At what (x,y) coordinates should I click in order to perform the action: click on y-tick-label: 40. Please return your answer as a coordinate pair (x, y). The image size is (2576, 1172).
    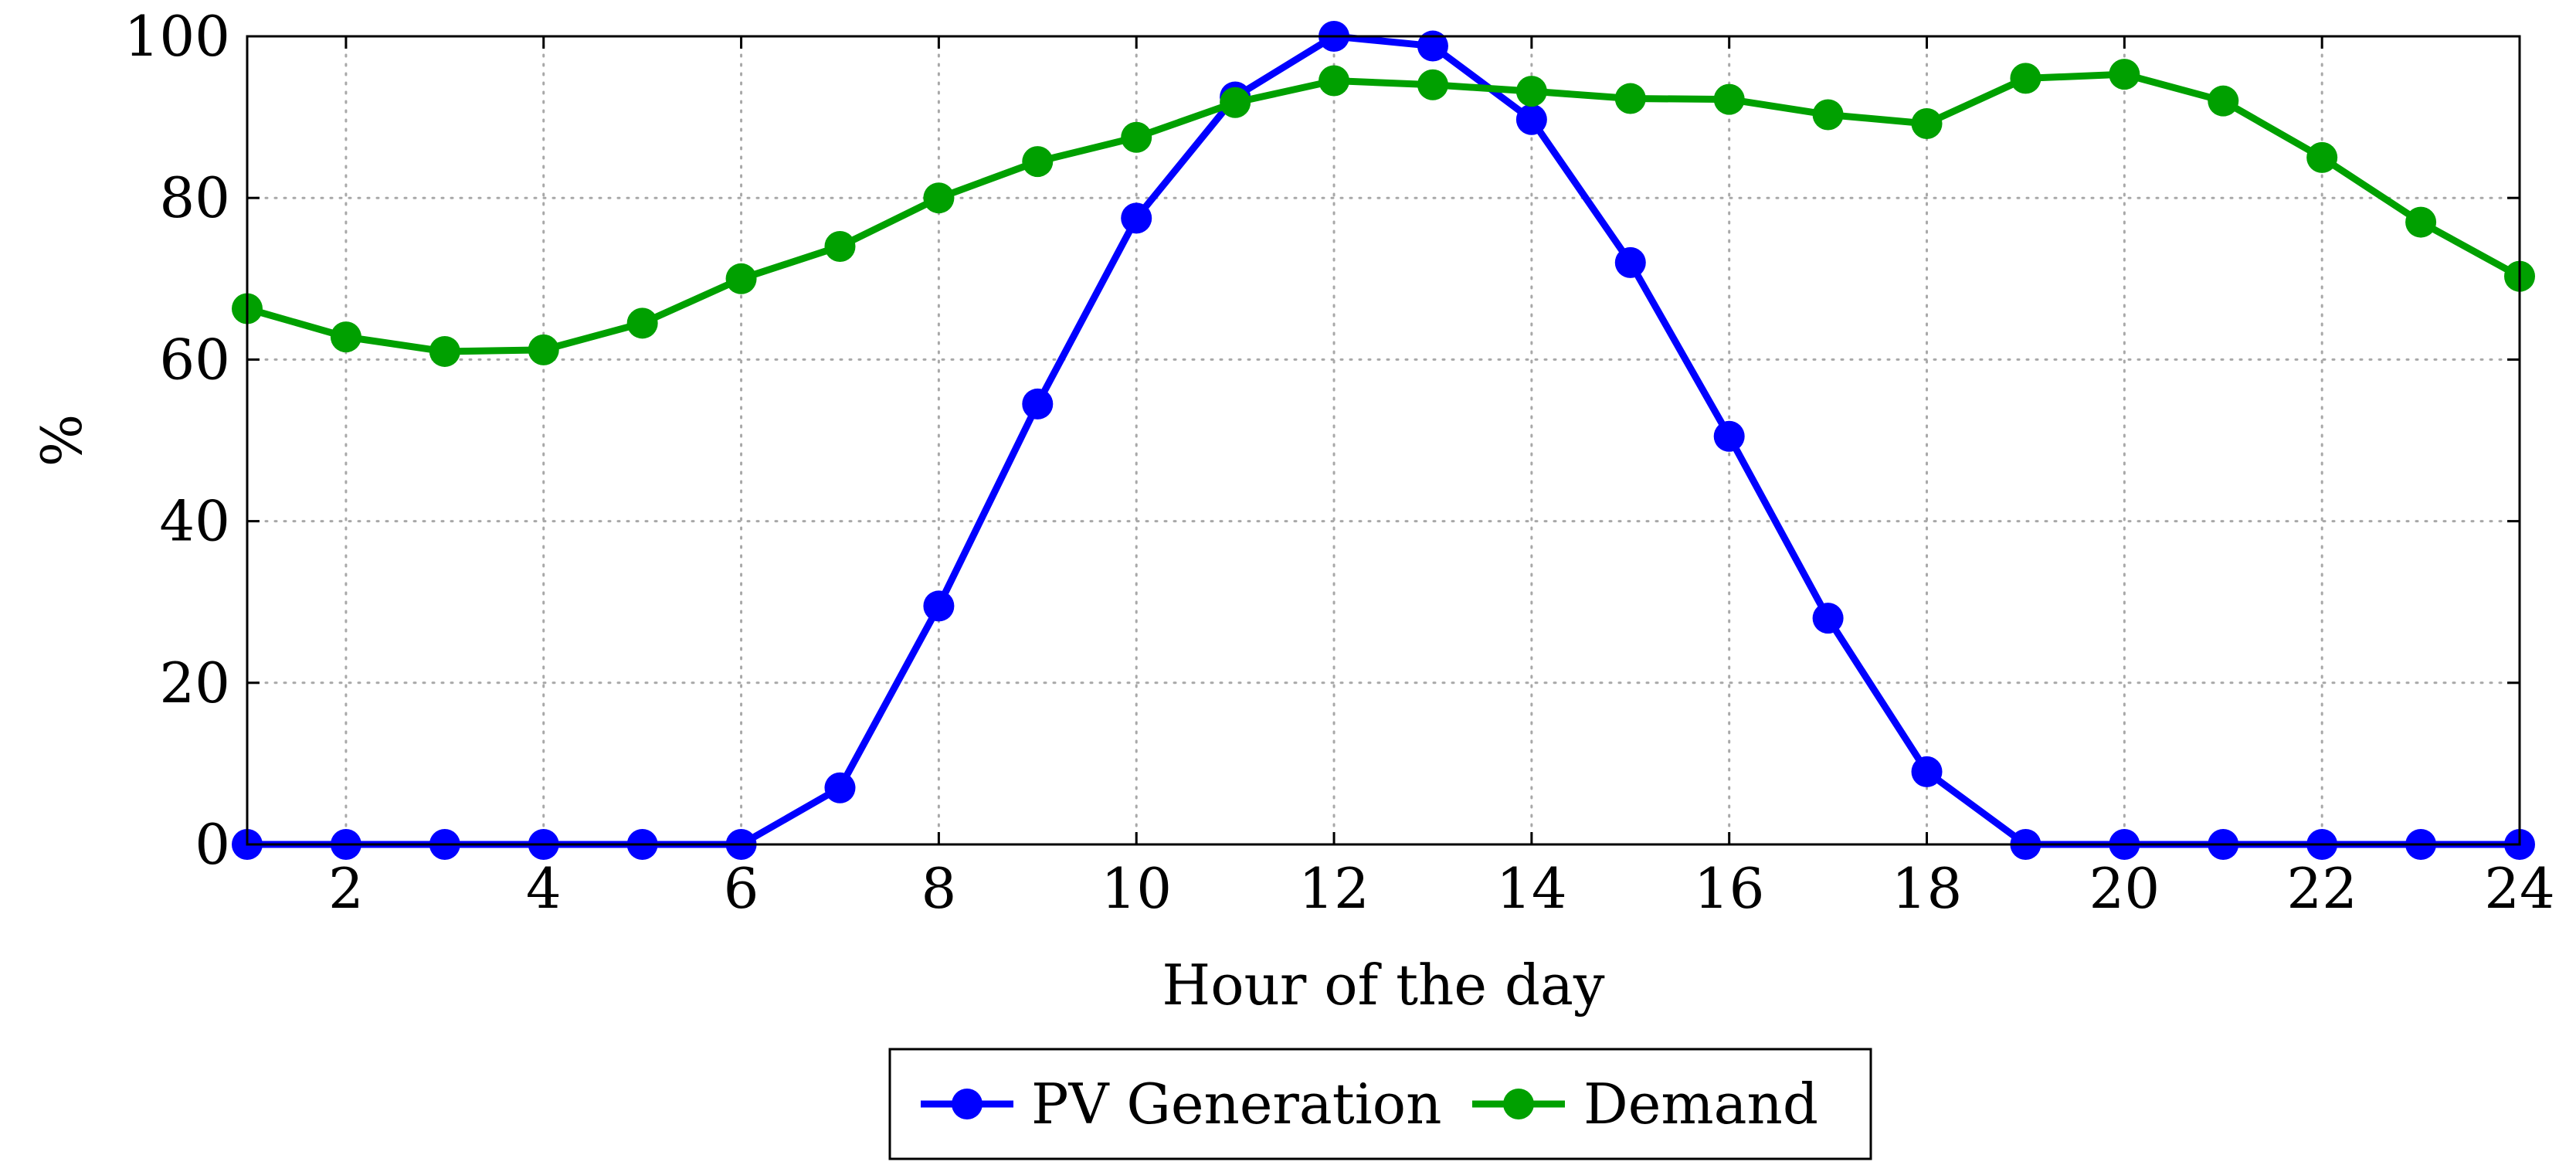
    Looking at the image, I should click on (194, 521).